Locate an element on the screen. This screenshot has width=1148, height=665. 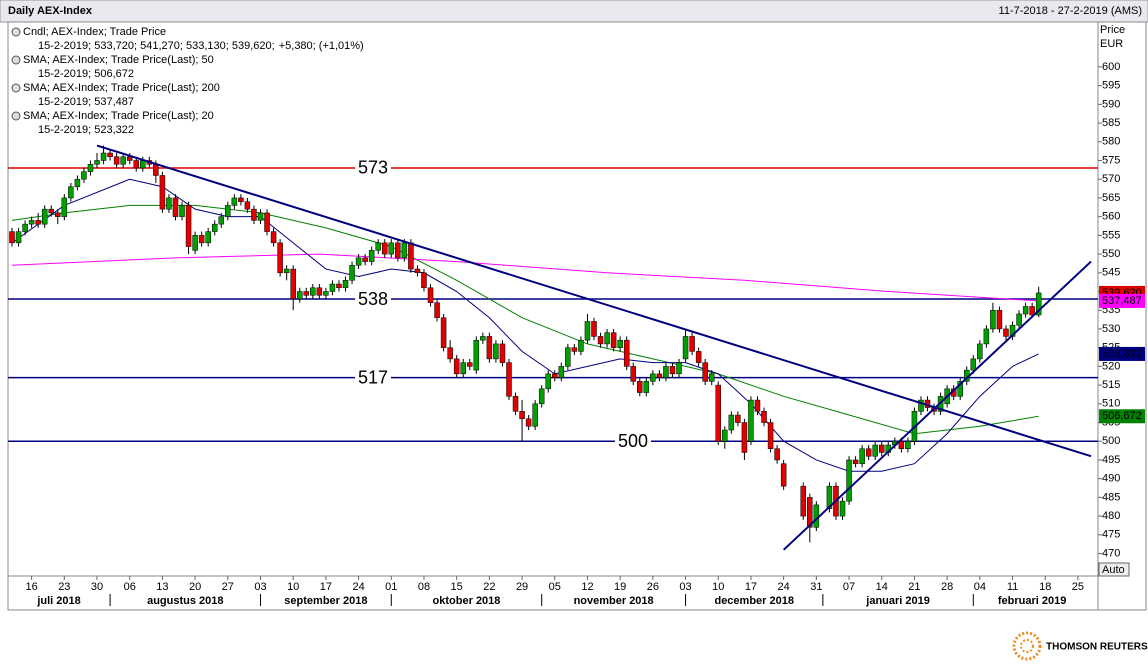
y-tick-label: 565 is located at coordinates (1111, 198).